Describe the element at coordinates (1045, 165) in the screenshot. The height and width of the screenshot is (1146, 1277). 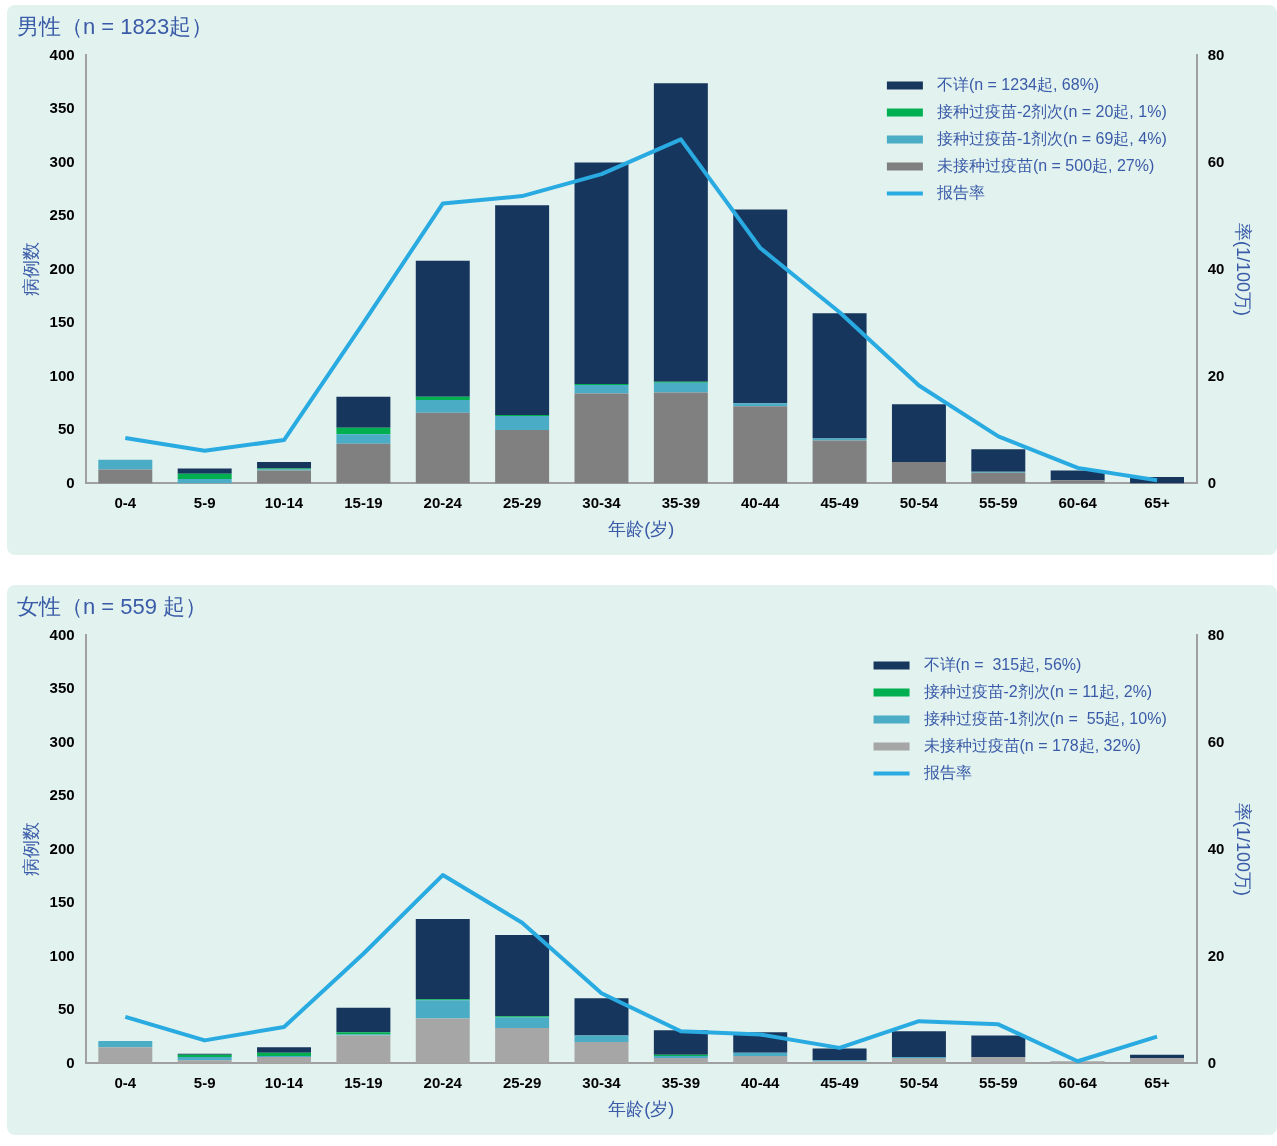
I see `legend-label: 未接种过疫苗(n = 500起, 27%)` at that location.